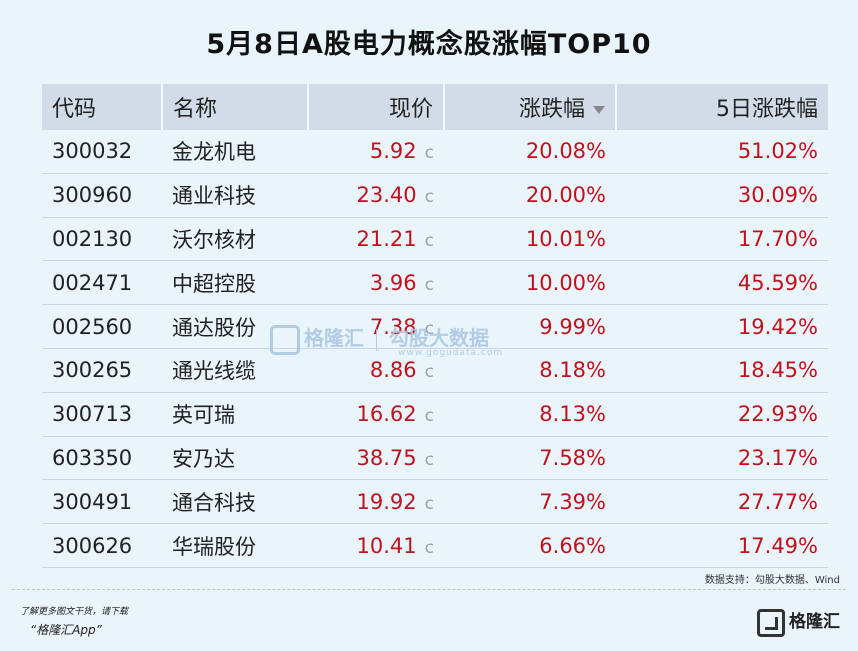 This screenshot has width=858, height=651. I want to click on table-row: 300713 英可瑞 16.62 c 8.13% 22.93%, so click(435, 414).